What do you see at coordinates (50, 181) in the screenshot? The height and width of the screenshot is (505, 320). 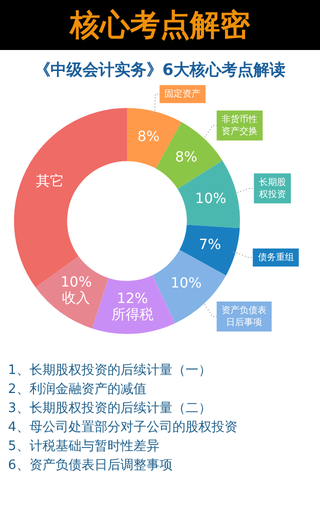 I see `slice-label: 其它` at bounding box center [50, 181].